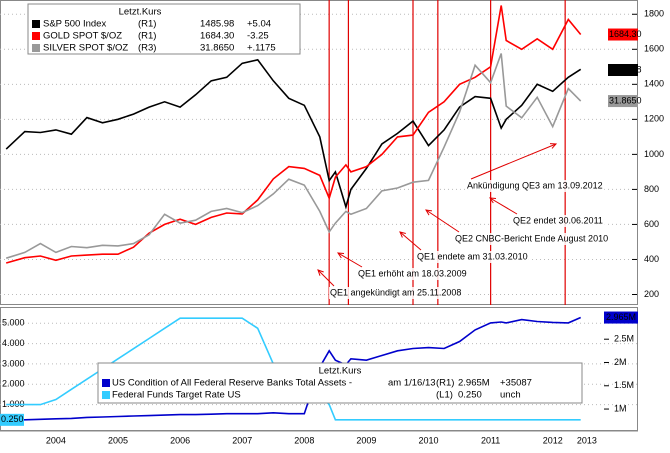  What do you see at coordinates (147, 48) in the screenshot?
I see `legend-axis: (R3)` at bounding box center [147, 48].